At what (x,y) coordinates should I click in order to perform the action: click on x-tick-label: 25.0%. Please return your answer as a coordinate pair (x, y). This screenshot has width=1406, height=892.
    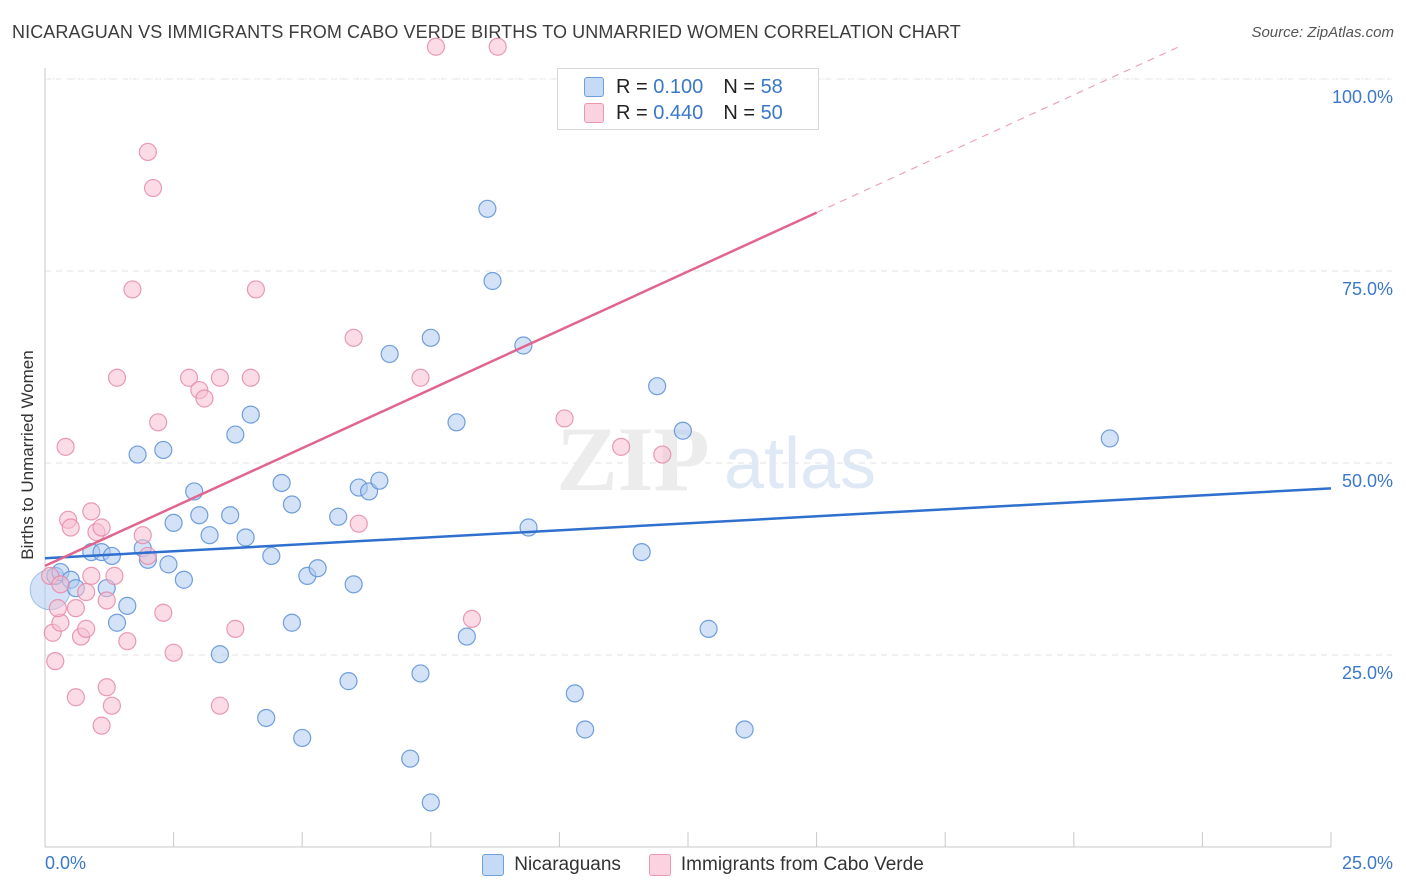
    Looking at the image, I should click on (1367, 863).